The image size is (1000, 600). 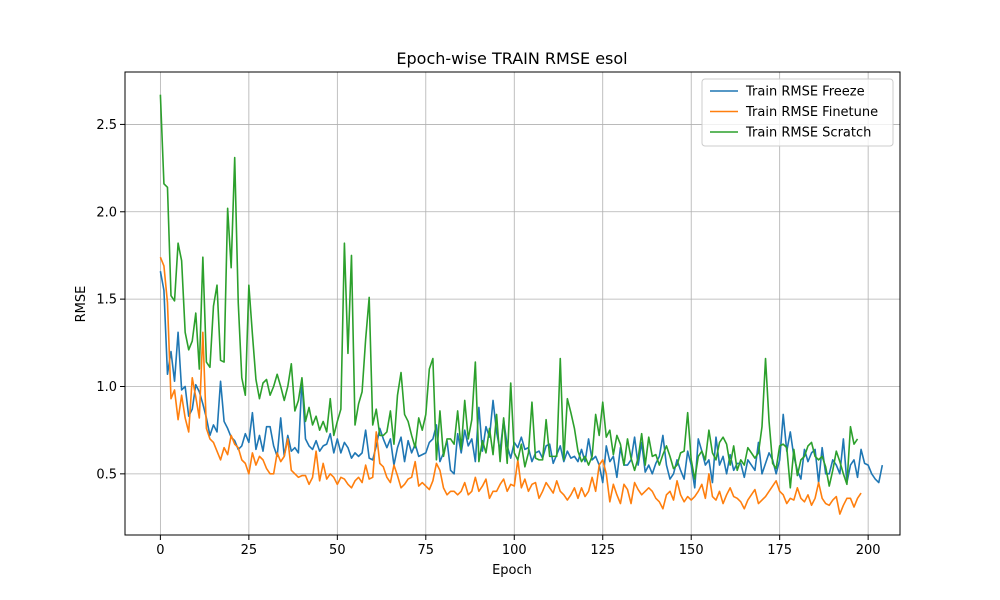 I want to click on x-tick-label: 25, so click(x=249, y=550).